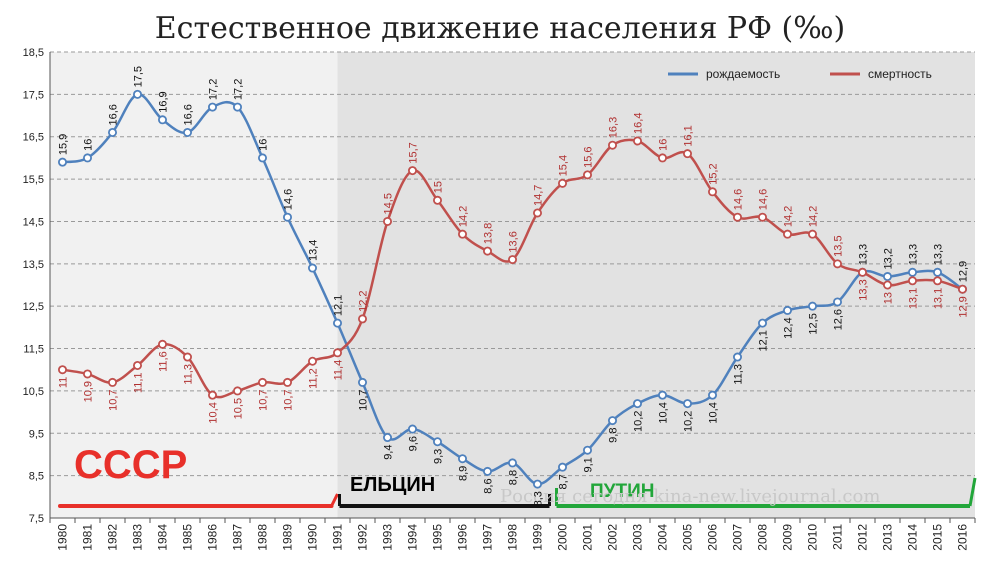  Describe the element at coordinates (33, 265) in the screenshot. I see `y-tick-label: 13,5` at that location.